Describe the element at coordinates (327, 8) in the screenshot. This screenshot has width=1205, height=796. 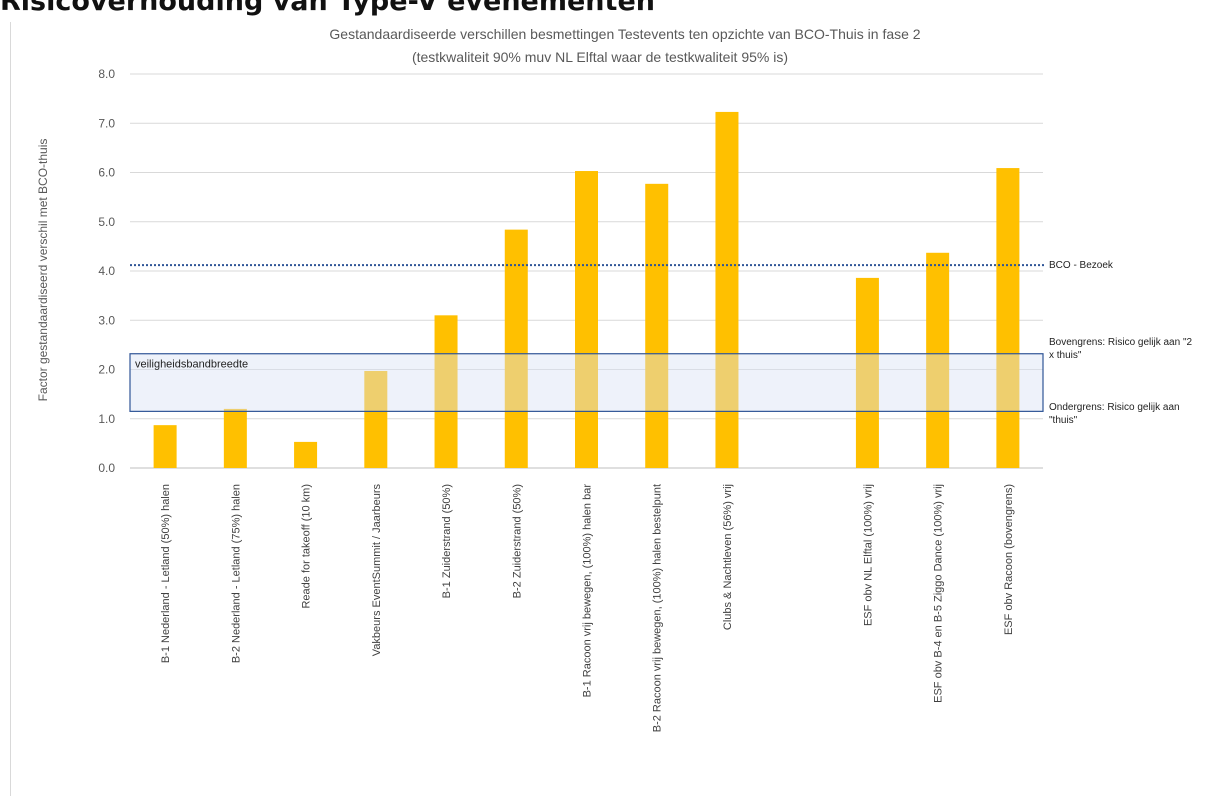
I see `page-heading: Risicoverhouding van Type-V evenementen` at that location.